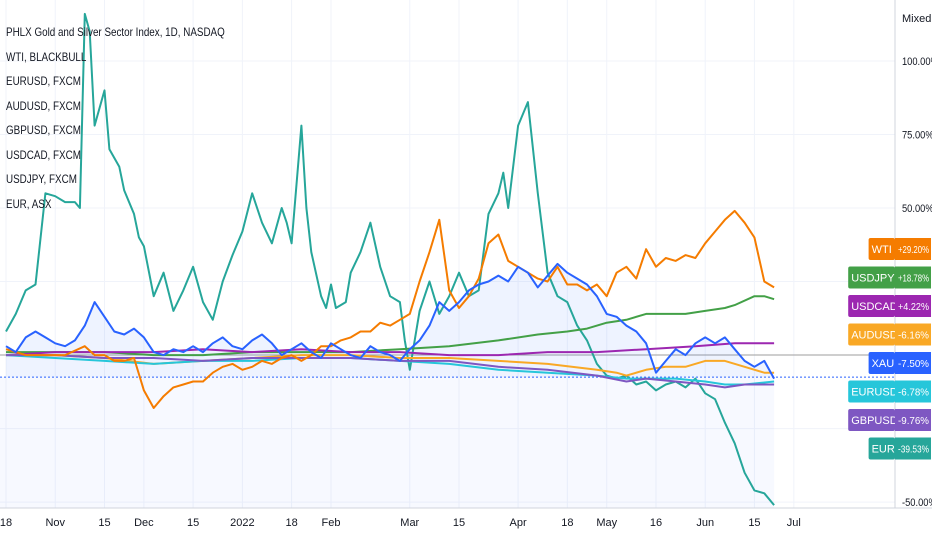 The height and width of the screenshot is (555, 932). Describe the element at coordinates (291, 523) in the screenshot. I see `x-tick-6: 18` at that location.